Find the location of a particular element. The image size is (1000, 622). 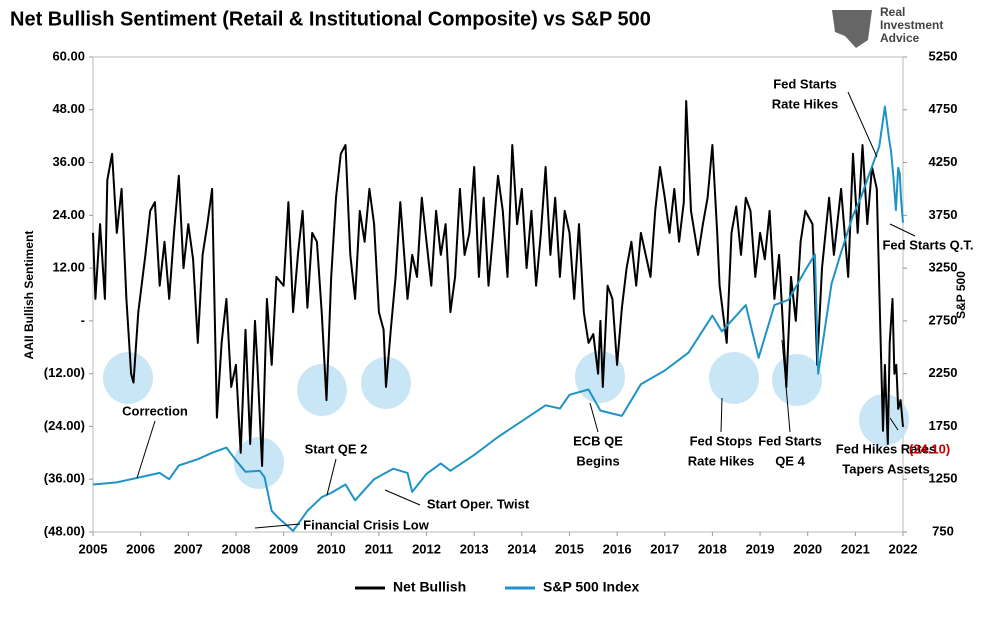

x-tick-label: 2012 is located at coordinates (426, 548).